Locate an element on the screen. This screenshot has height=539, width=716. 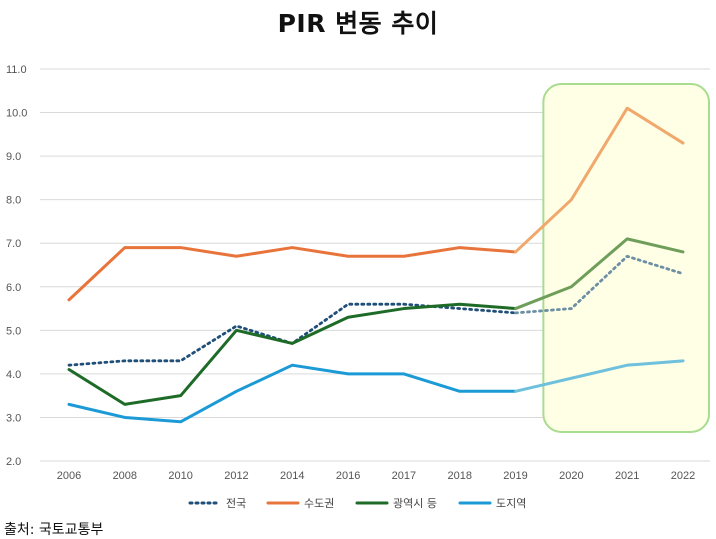
x-tick-label-2: 2010 is located at coordinates (180, 476).